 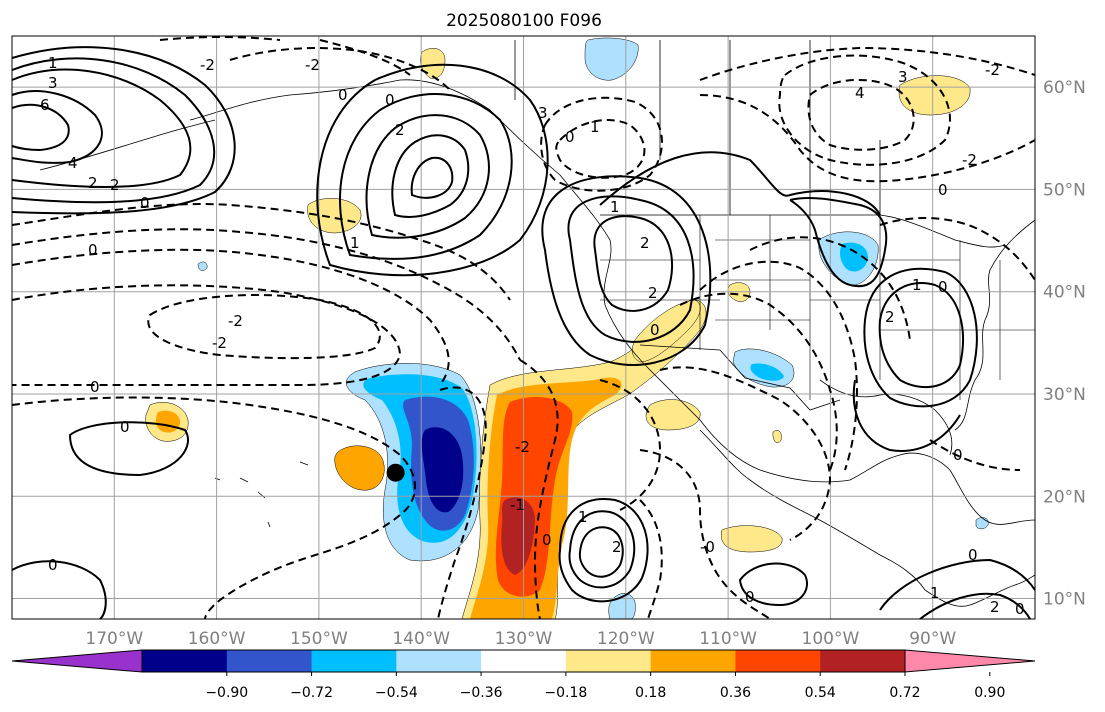 What do you see at coordinates (932, 639) in the screenshot?
I see `lon-tick-label: 90°W` at bounding box center [932, 639].